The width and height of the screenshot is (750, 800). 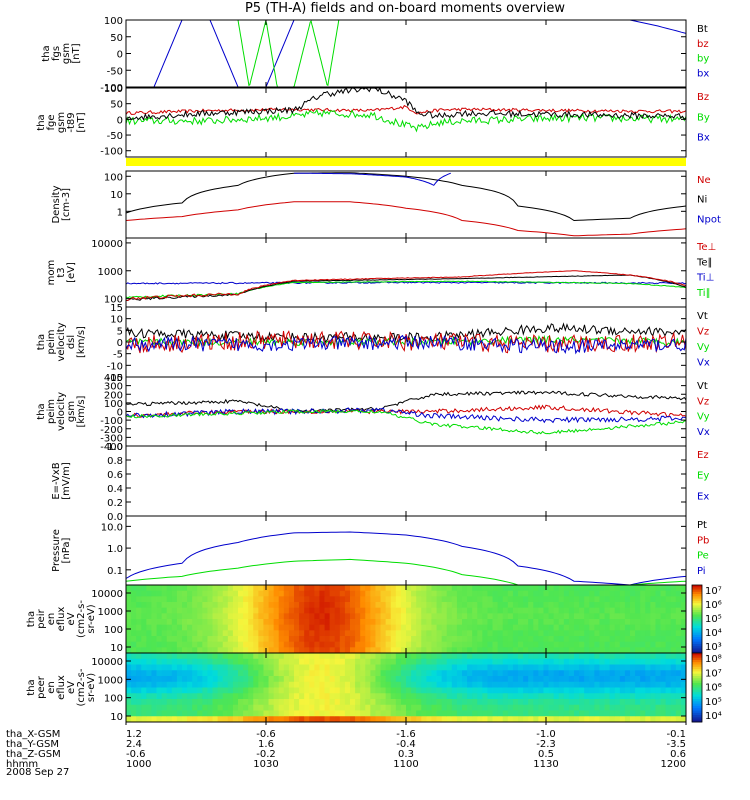 What do you see at coordinates (406, 744) in the screenshot?
I see `ephemeris-value: -0.4` at bounding box center [406, 744].